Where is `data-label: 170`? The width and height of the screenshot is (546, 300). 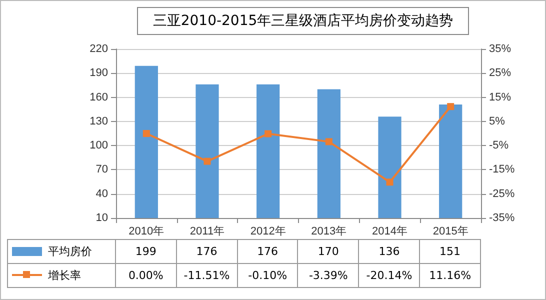 data-label: 170 is located at coordinates (328, 252).